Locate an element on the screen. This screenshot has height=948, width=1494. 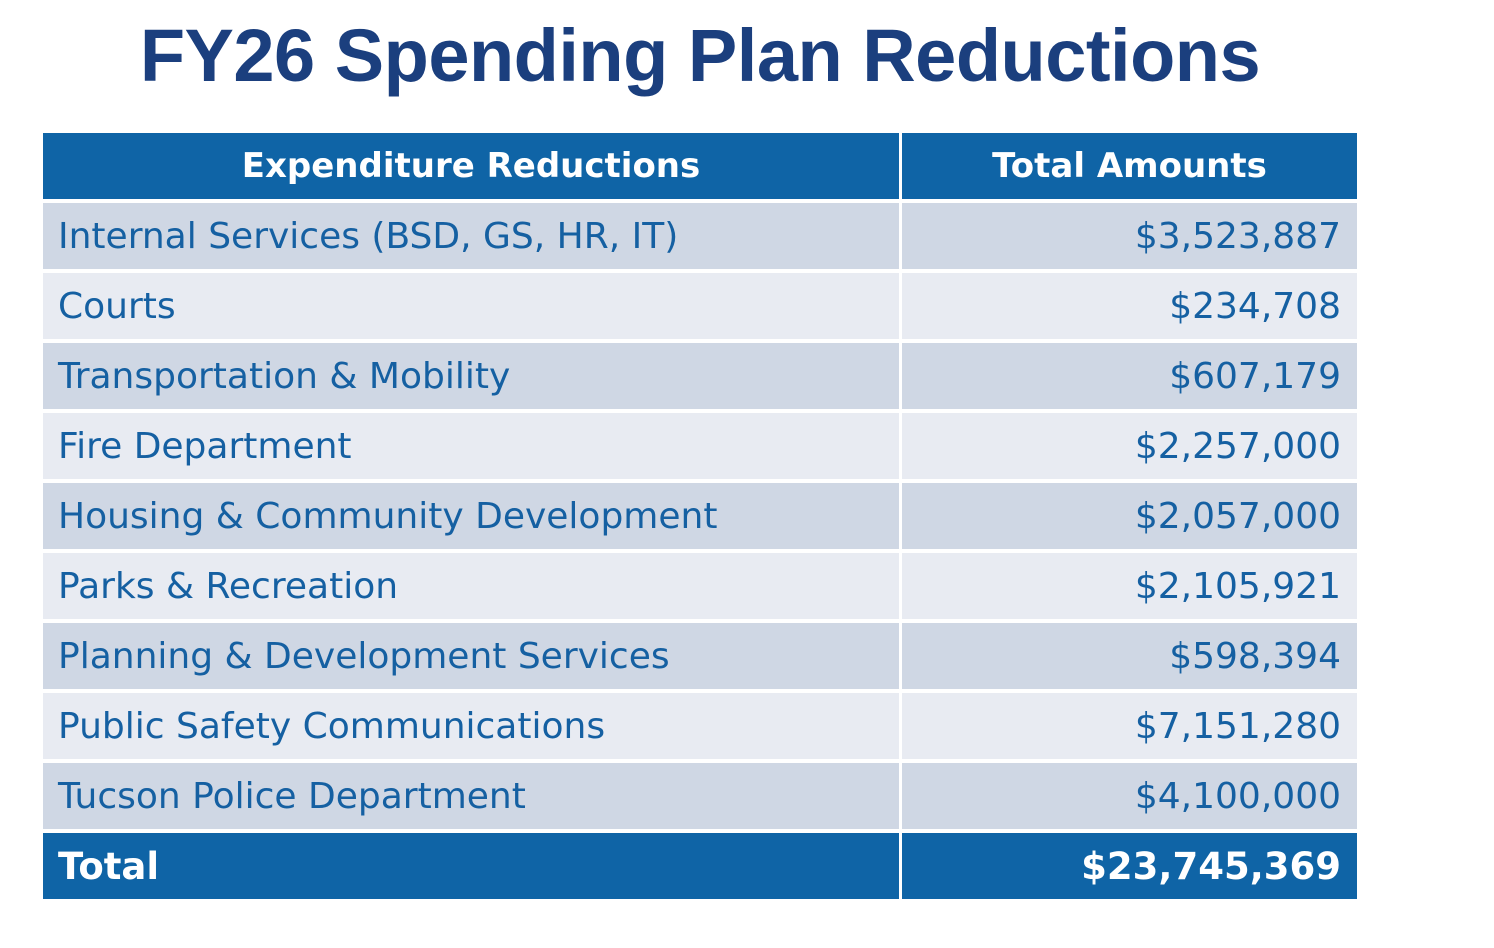
table-row: Transportation & Mobility $607,179 is located at coordinates (700, 376).